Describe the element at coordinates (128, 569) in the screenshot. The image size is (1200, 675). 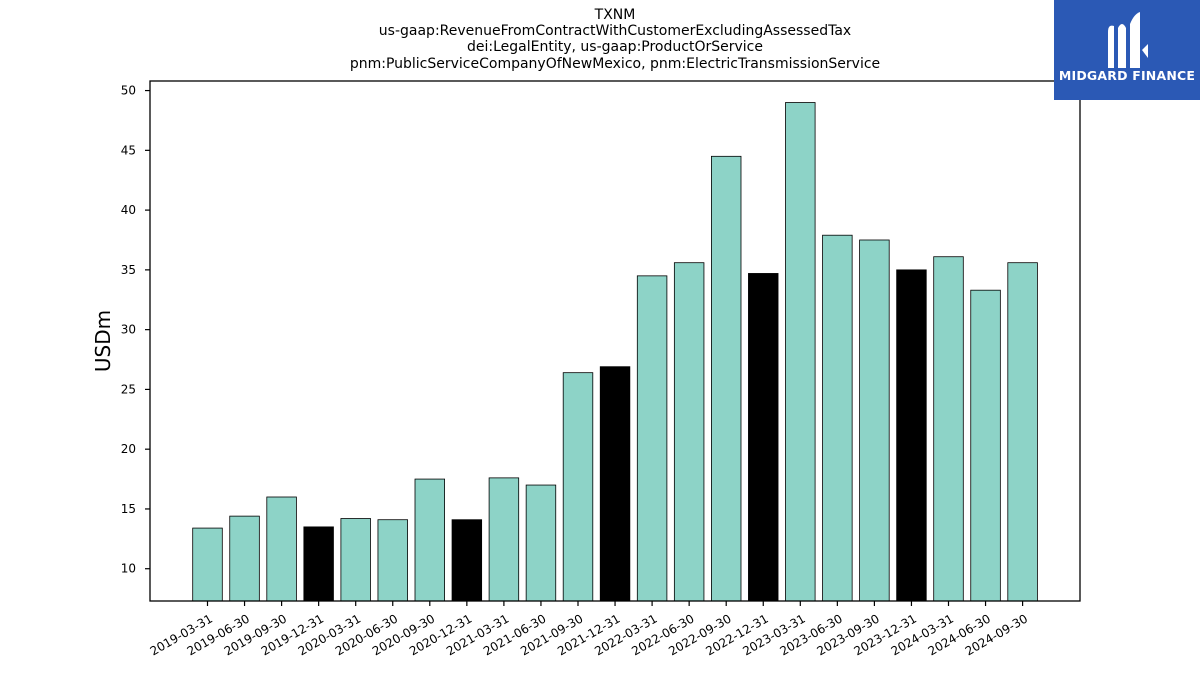
I see `y-tick-label-10: 10` at that location.